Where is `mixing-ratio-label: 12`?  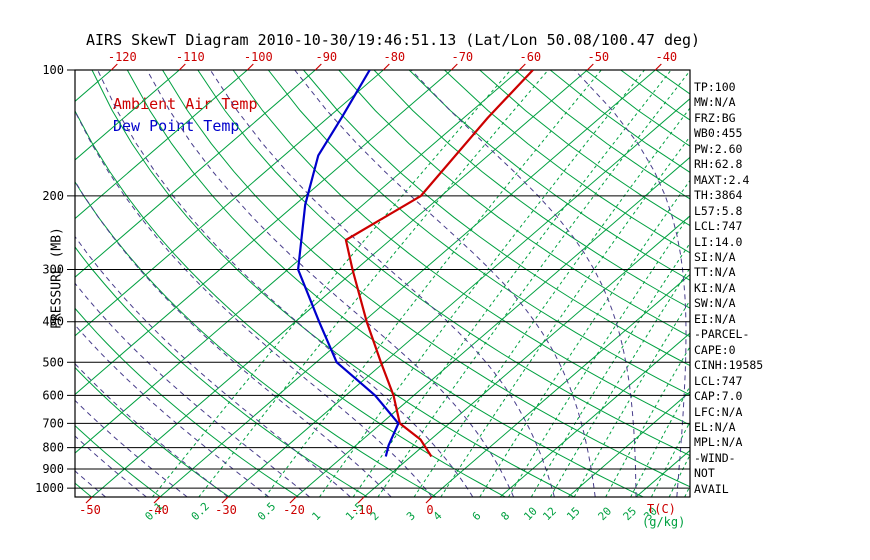
mixing-ratio-label: 12 is located at coordinates (549, 514).